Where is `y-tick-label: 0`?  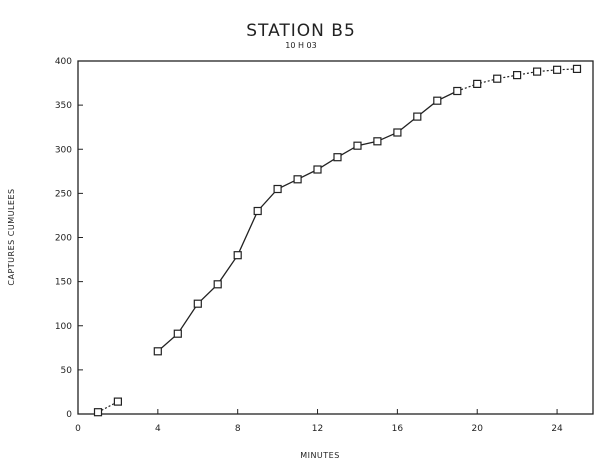 y-tick-label: 0 is located at coordinates (69, 415).